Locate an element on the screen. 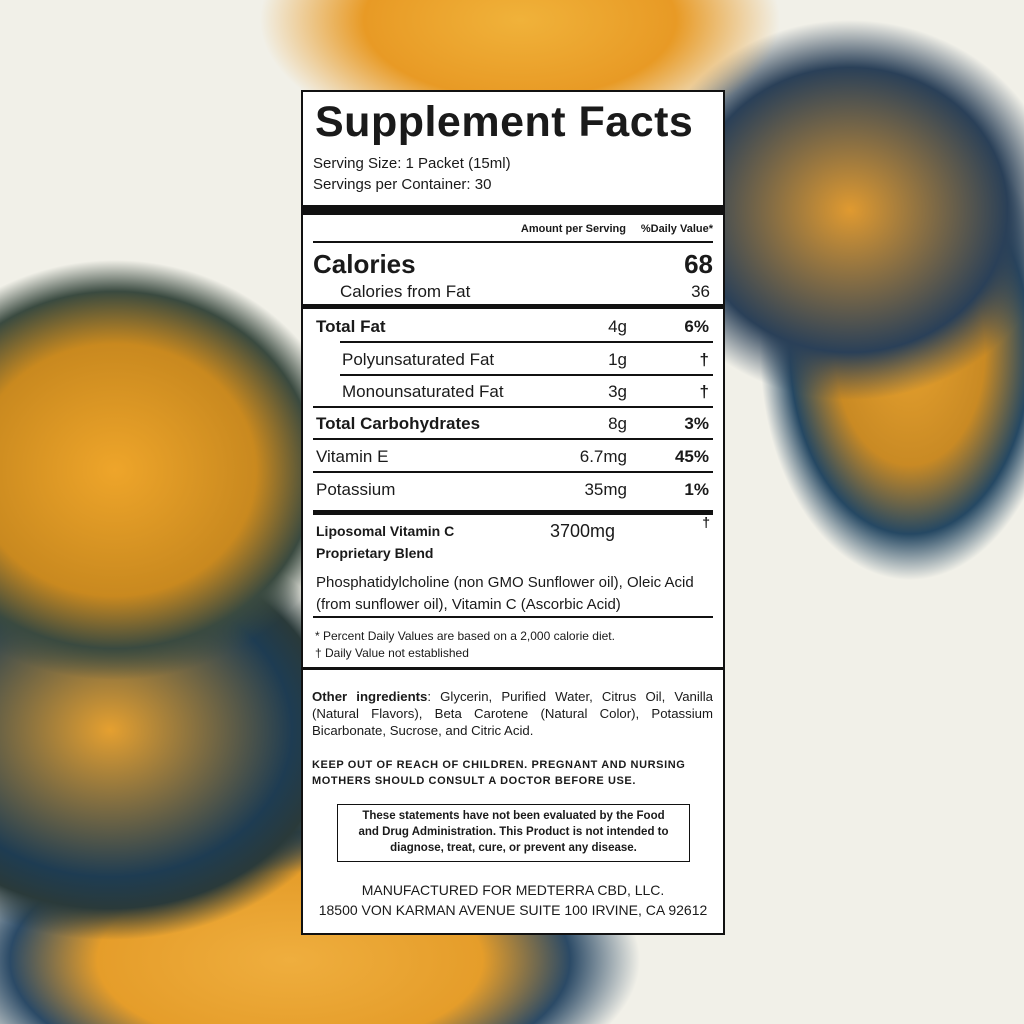 The width and height of the screenshot is (1024, 1024). dv-header: %Daily Value* is located at coordinates (676, 229).